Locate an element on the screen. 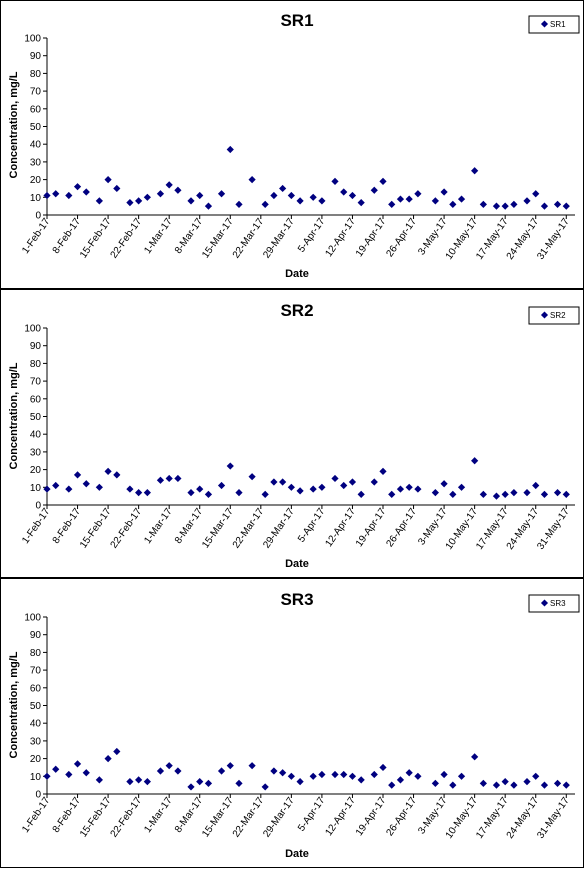 The image size is (585, 869). y-tick-label: 30 is located at coordinates (36, 162).